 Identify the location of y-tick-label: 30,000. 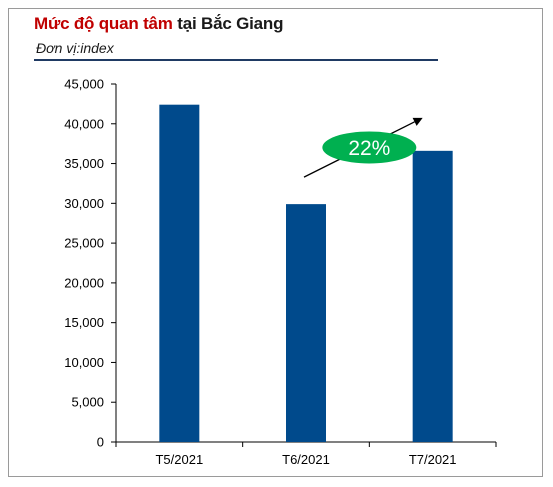
(84, 203).